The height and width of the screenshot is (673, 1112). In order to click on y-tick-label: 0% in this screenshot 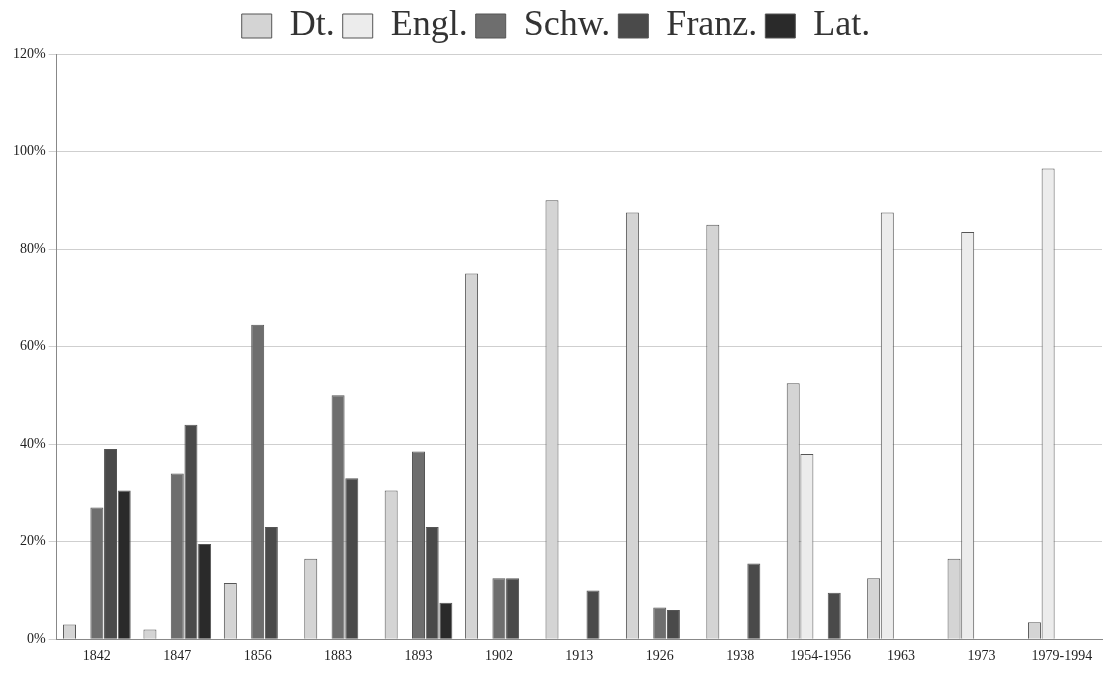, I will do `click(36, 638)`.